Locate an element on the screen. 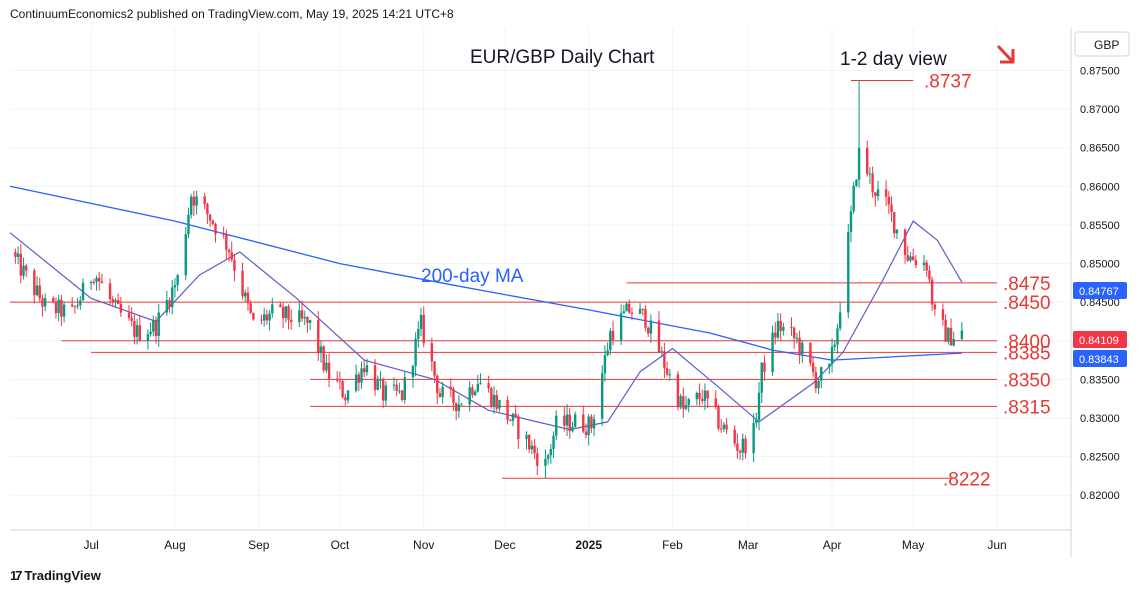 Image resolution: width=1143 pixels, height=593 pixels. x-tick-label: 2025 is located at coordinates (588, 545).